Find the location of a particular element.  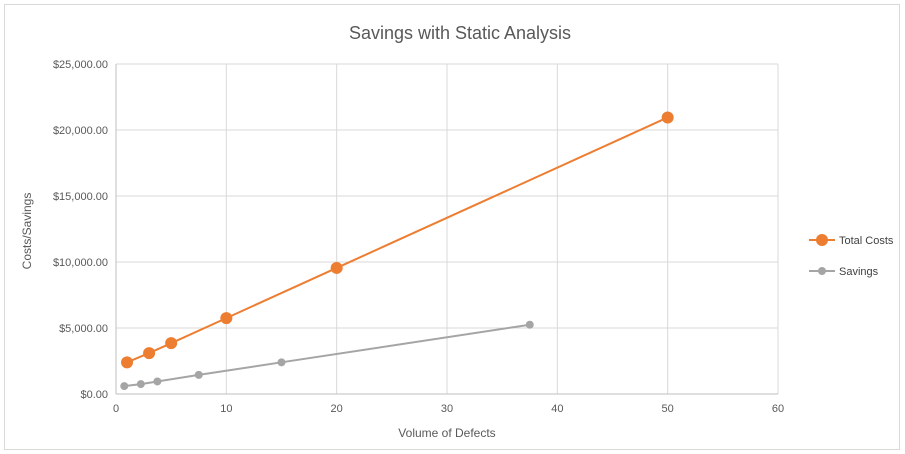

y-tick-label: $25,000.00 is located at coordinates (80, 65).